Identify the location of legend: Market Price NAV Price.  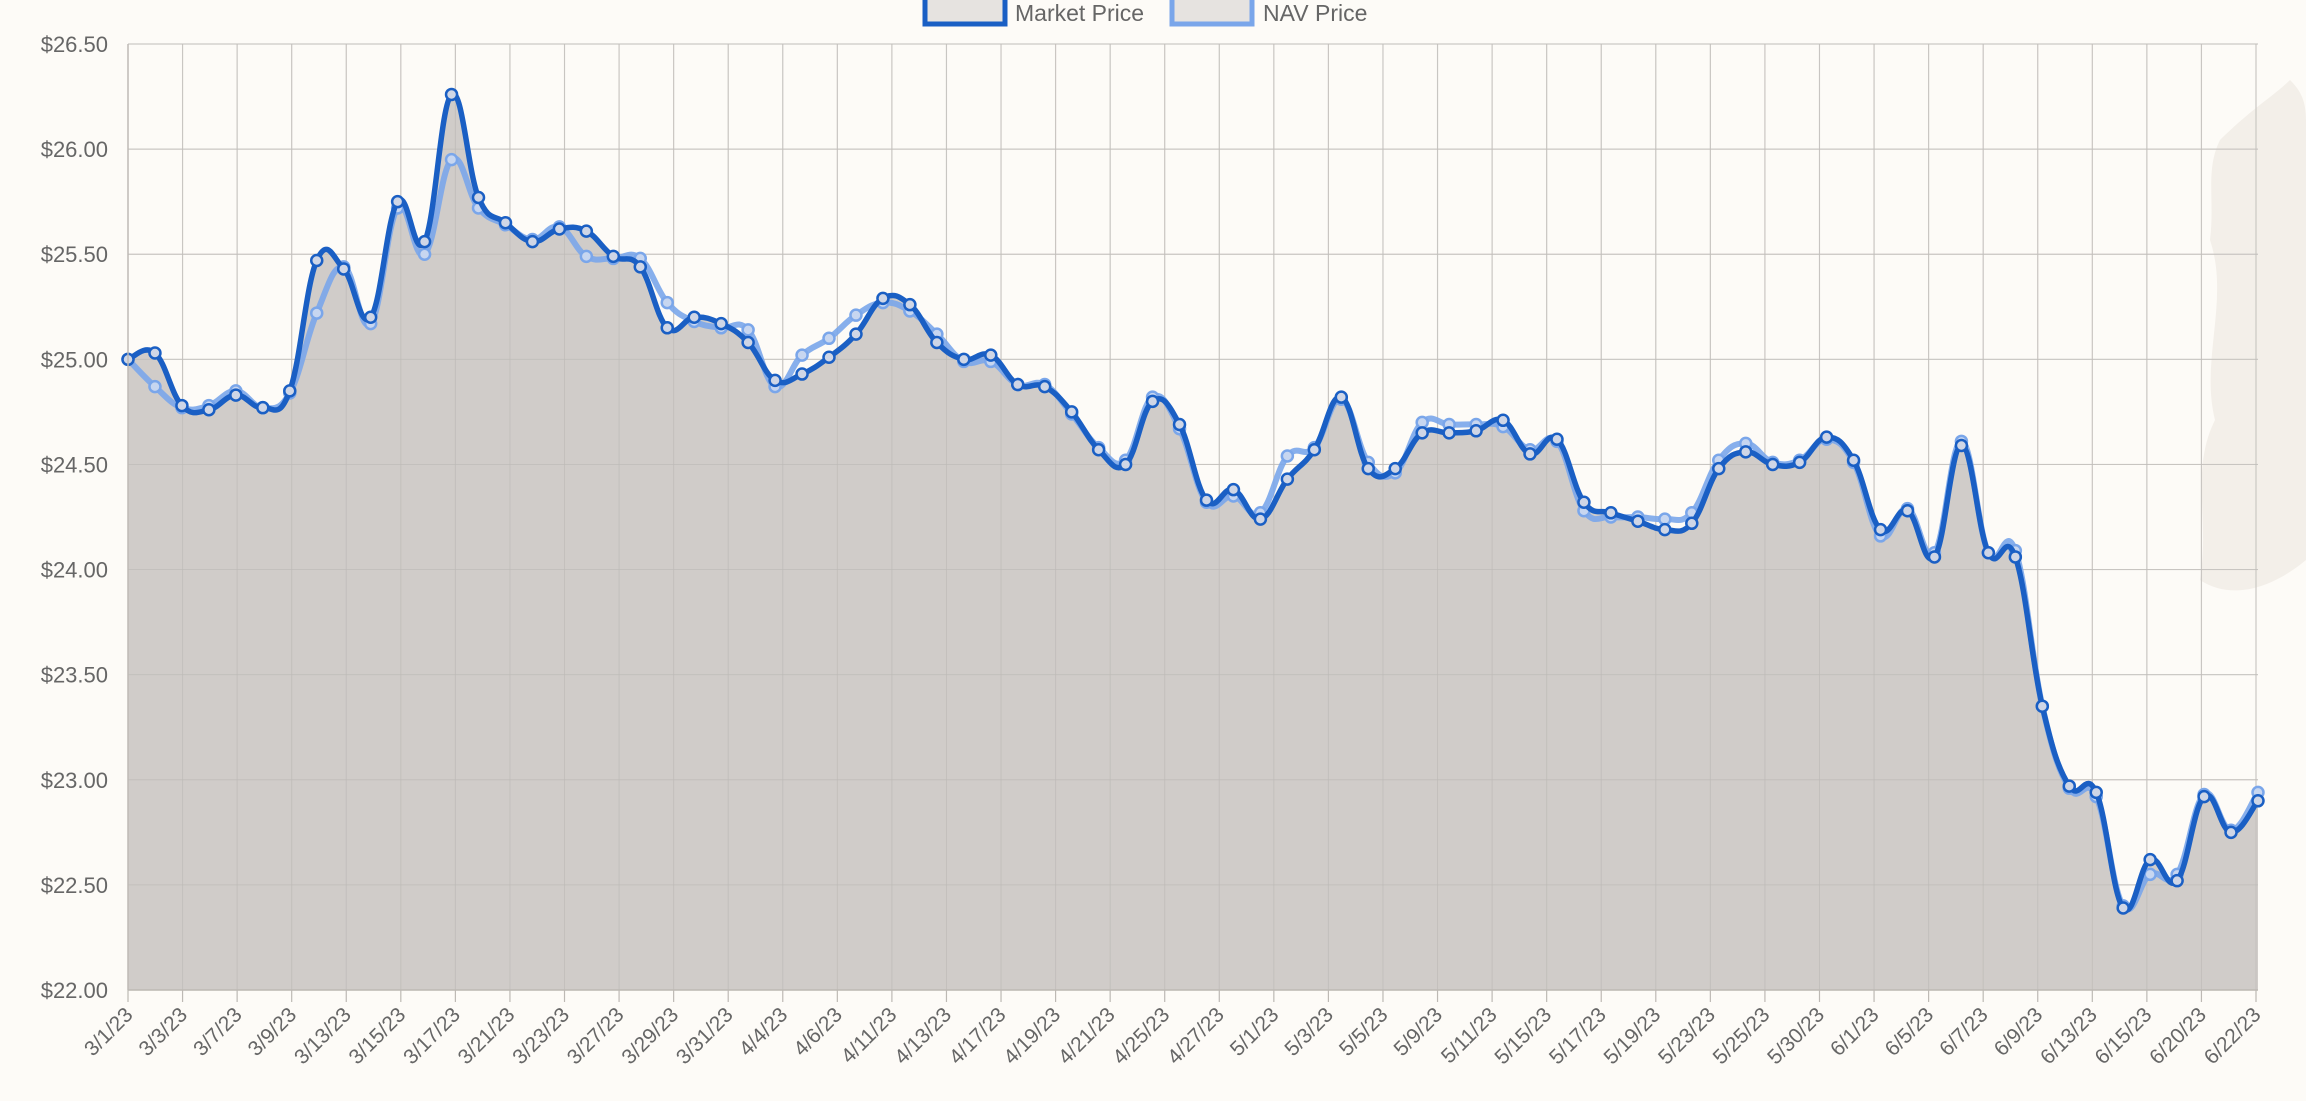
(1144, 13).